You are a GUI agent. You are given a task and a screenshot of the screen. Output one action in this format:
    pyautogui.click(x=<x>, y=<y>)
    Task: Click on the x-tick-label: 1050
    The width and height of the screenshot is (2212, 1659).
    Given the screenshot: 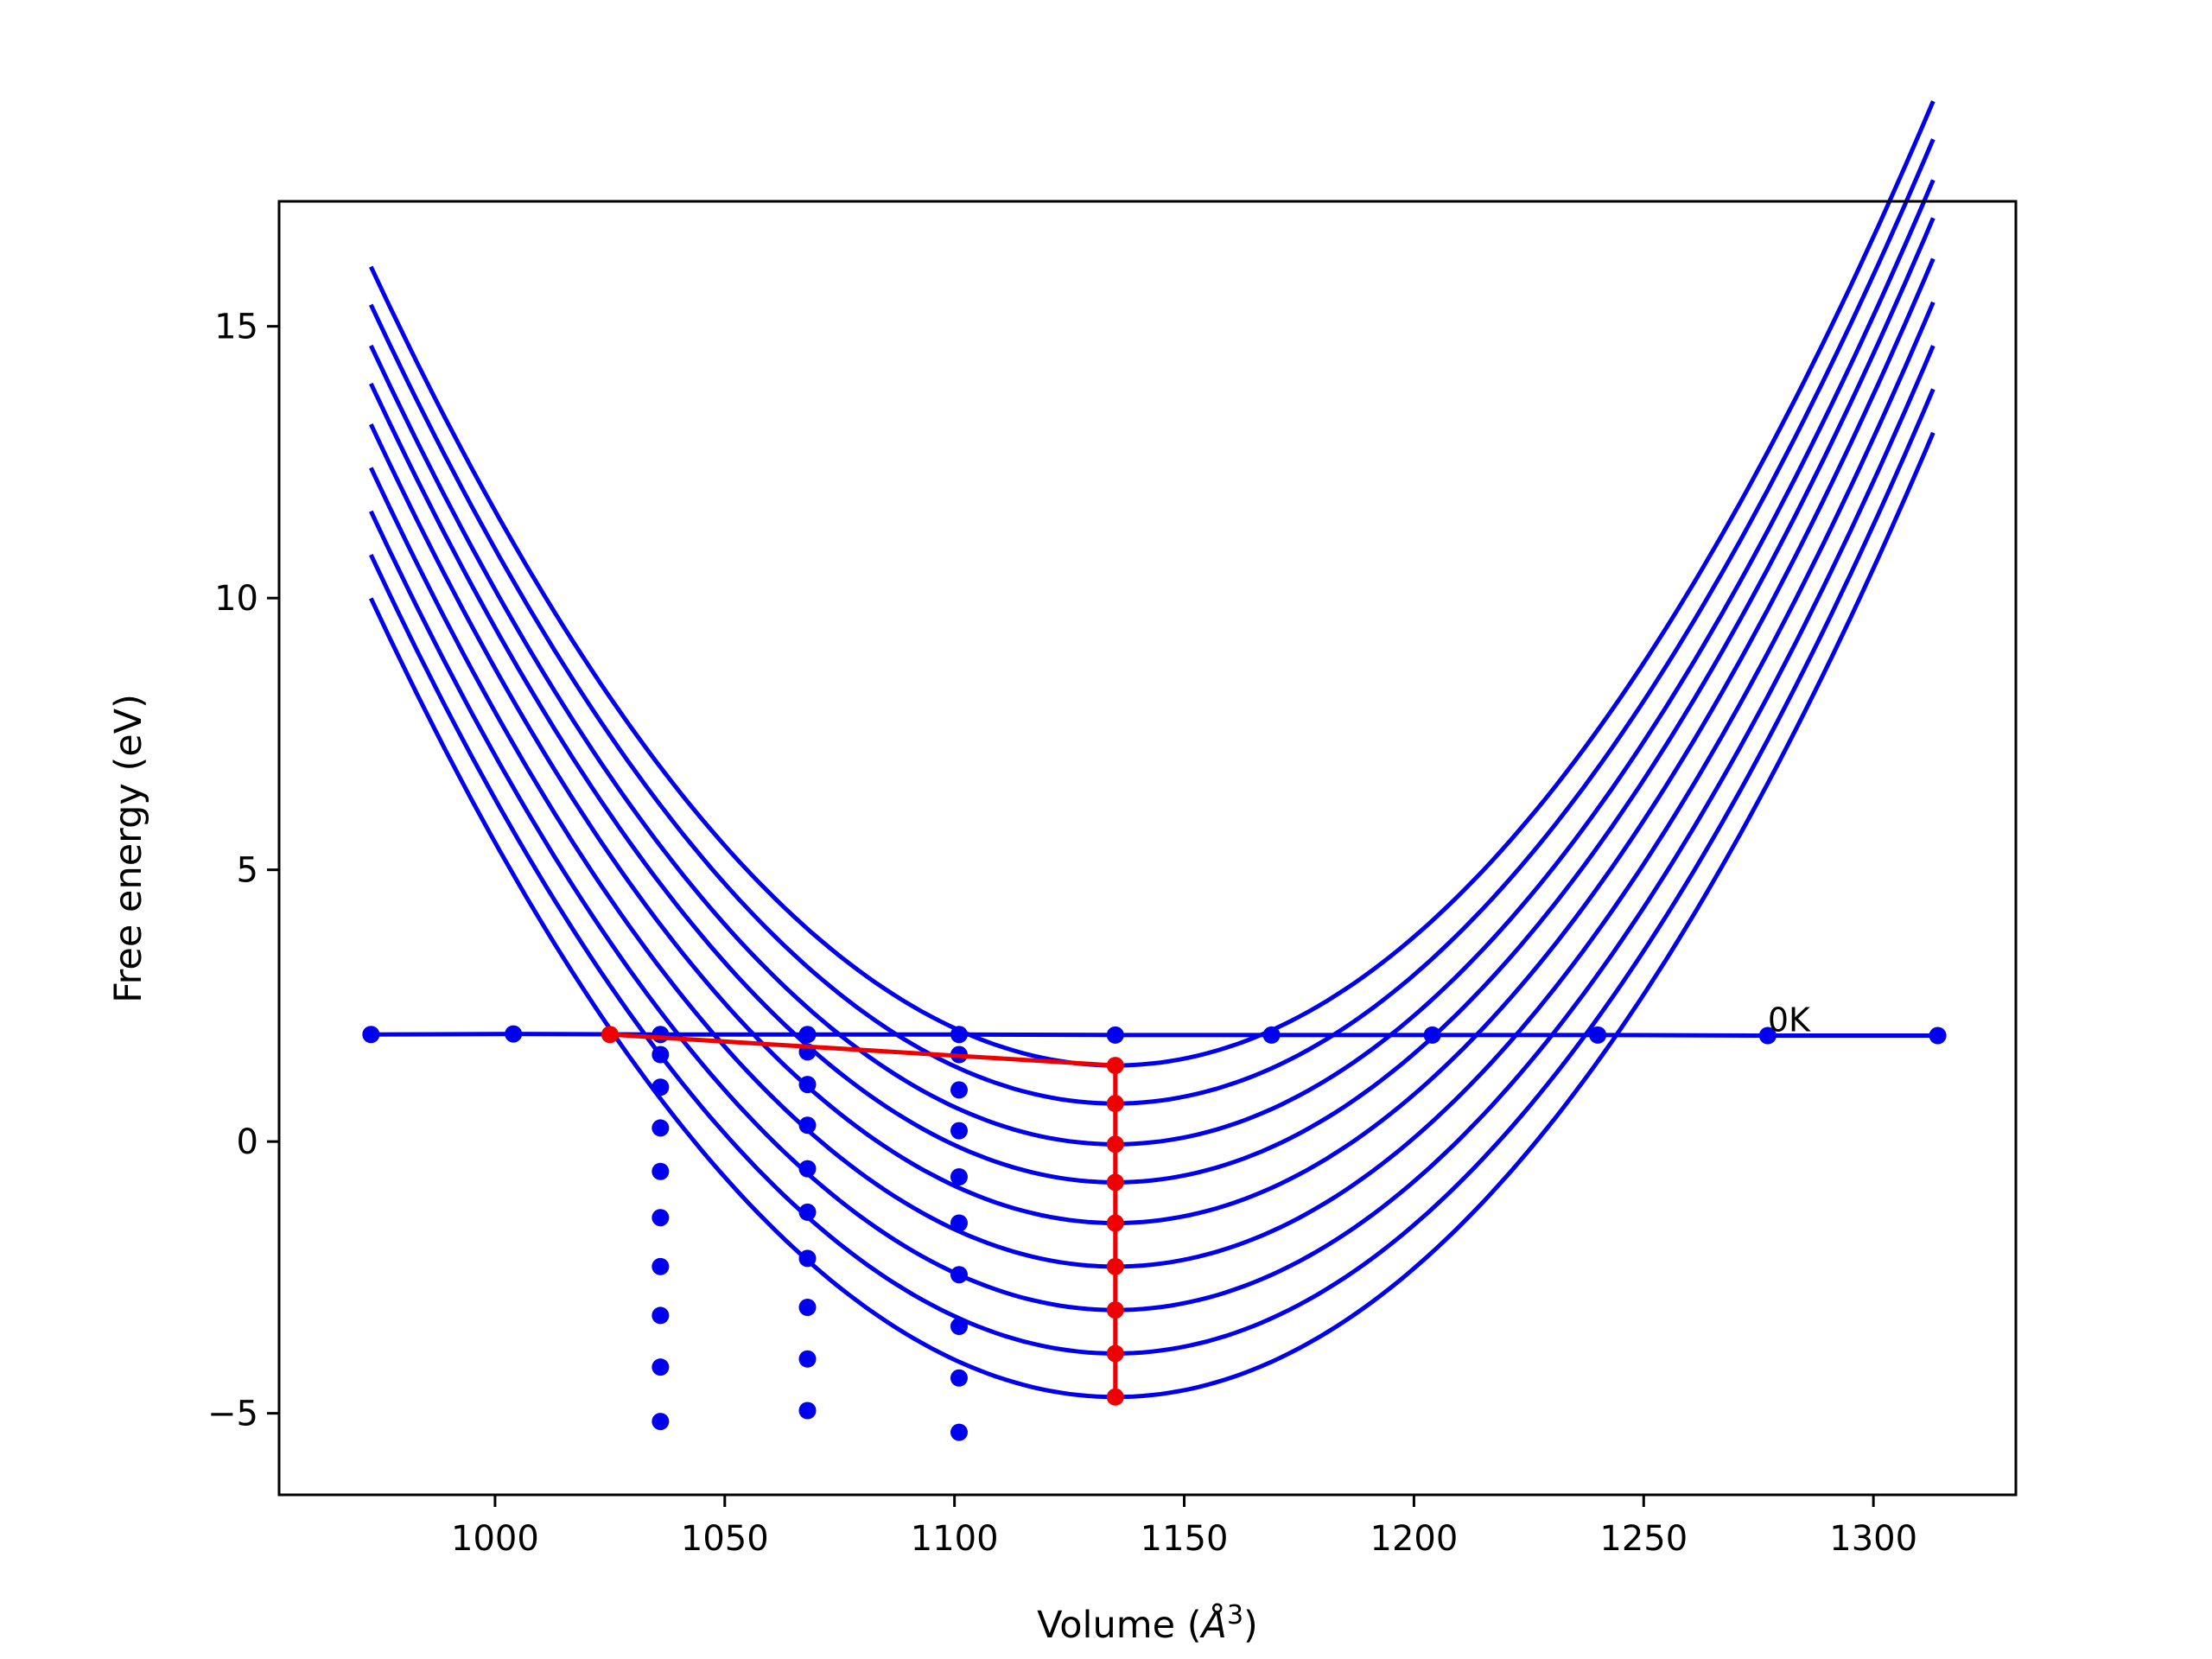 What is the action you would take?
    pyautogui.click(x=725, y=1539)
    